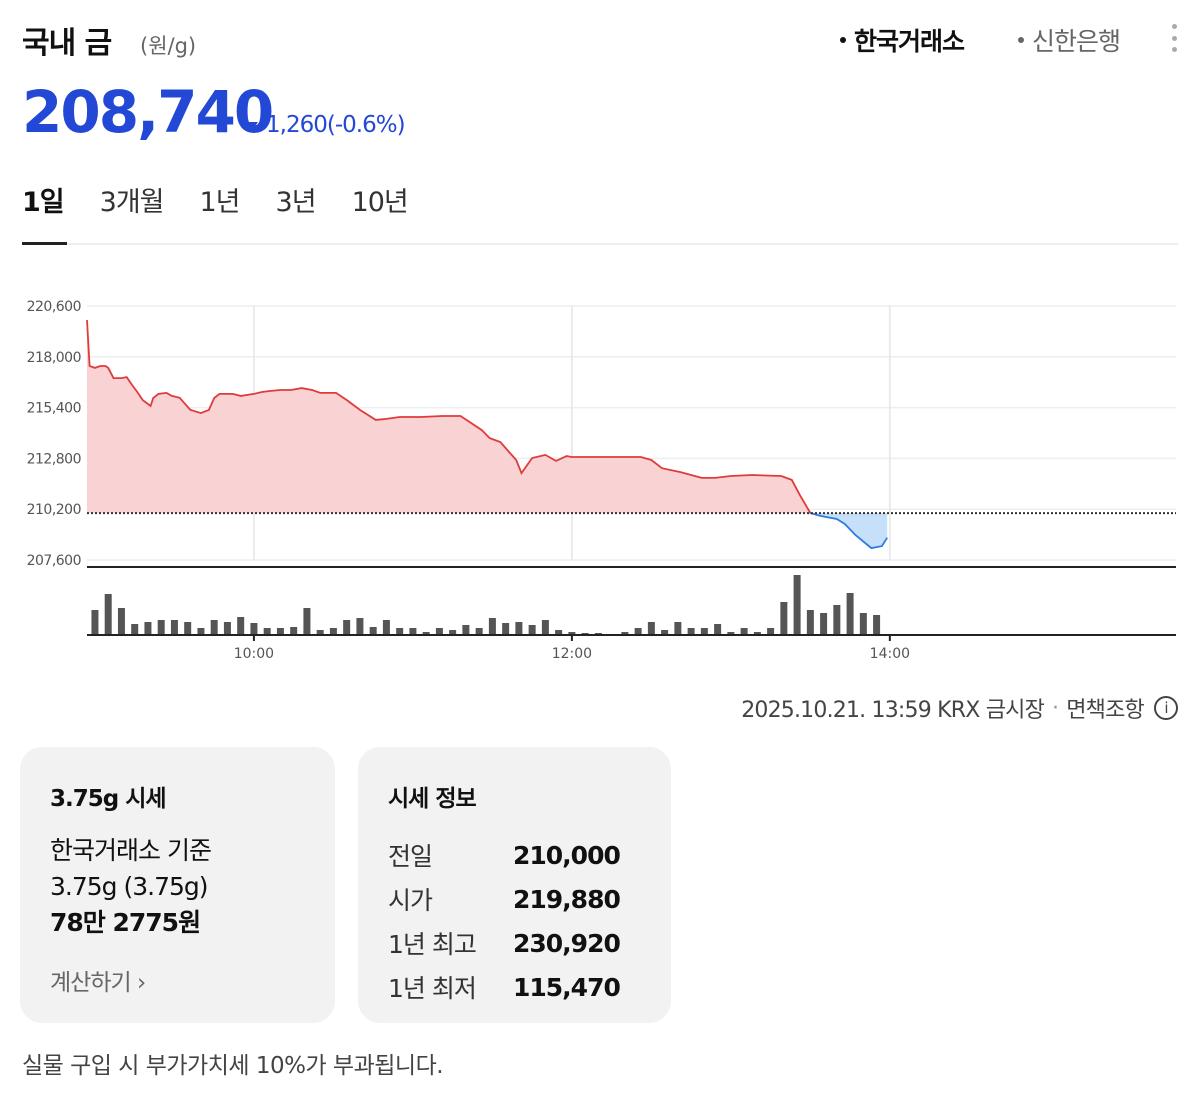 This screenshot has height=1098, width=1200. Describe the element at coordinates (366, 125) in the screenshot. I see `change-percent: (-0.6%)` at that location.